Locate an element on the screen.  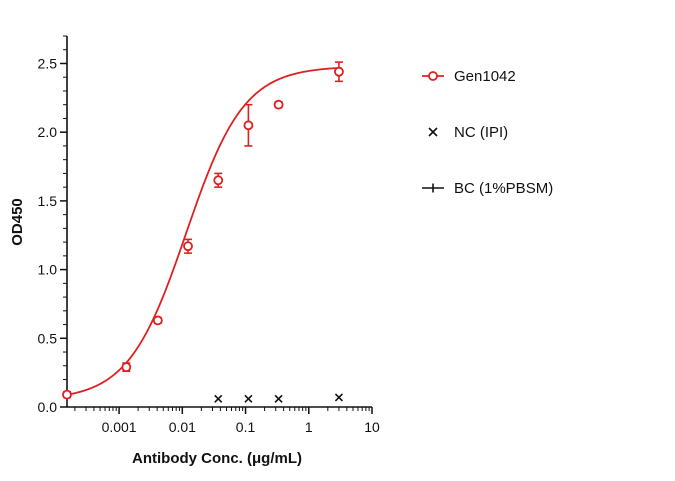
legend-item: NC (IPI) is located at coordinates (468, 132).